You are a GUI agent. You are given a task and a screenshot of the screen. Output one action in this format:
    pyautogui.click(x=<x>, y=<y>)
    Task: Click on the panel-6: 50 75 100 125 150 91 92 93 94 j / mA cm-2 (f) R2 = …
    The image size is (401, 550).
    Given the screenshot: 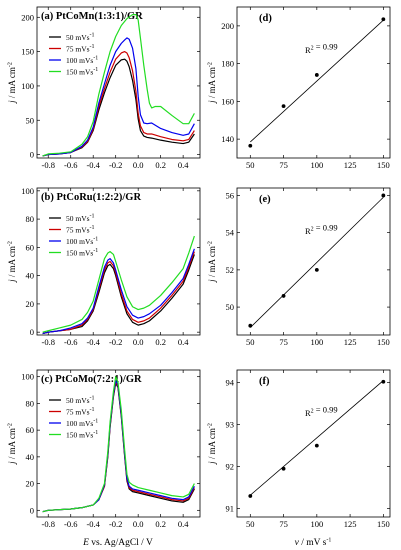 What is the action you would take?
    pyautogui.click(x=299, y=449)
    